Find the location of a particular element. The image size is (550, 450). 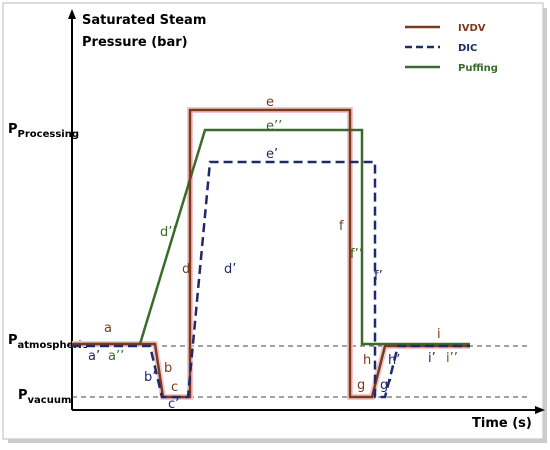

legend-label: IVDV is located at coordinates (472, 28).